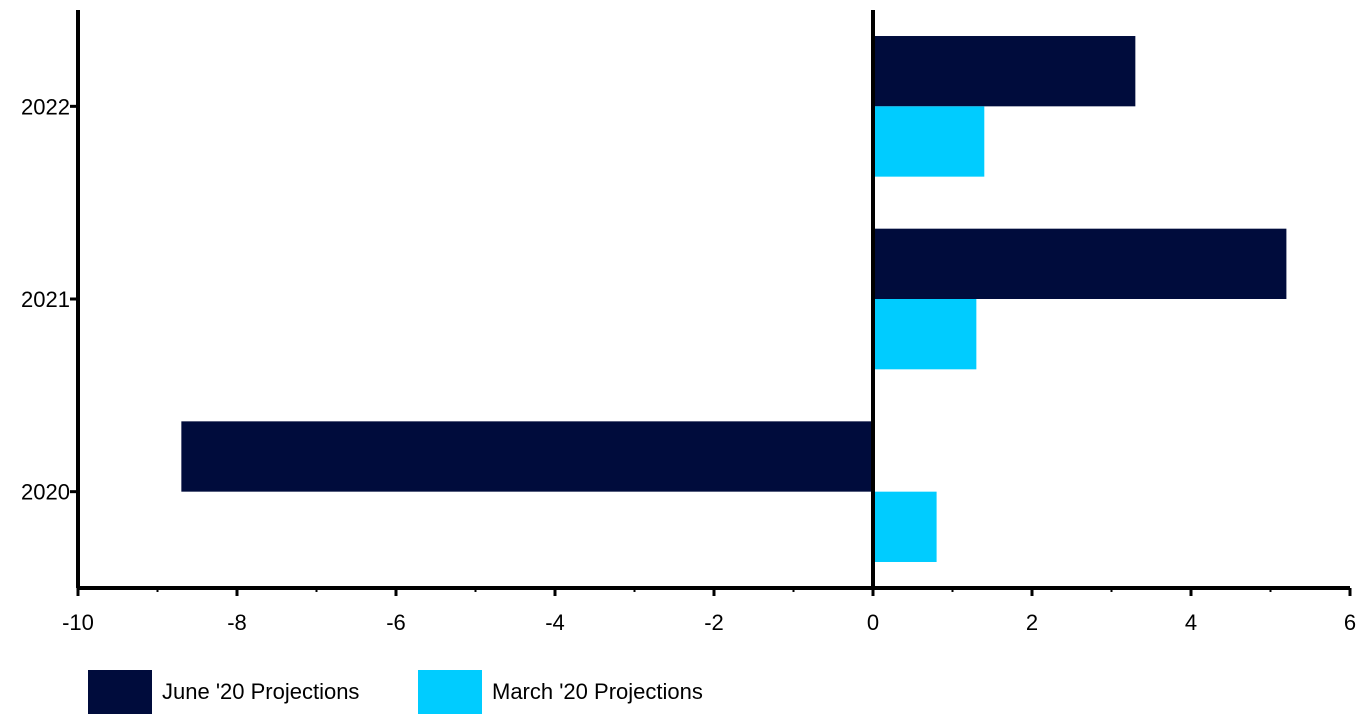 The width and height of the screenshot is (1368, 717). Describe the element at coordinates (1032, 622) in the screenshot. I see `x-tick-label-2: 2` at that location.